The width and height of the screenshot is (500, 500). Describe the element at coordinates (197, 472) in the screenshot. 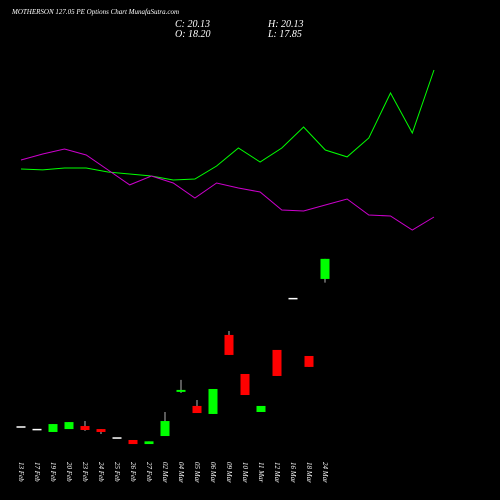

I see `x-tick-label: 05 Mar` at that location.